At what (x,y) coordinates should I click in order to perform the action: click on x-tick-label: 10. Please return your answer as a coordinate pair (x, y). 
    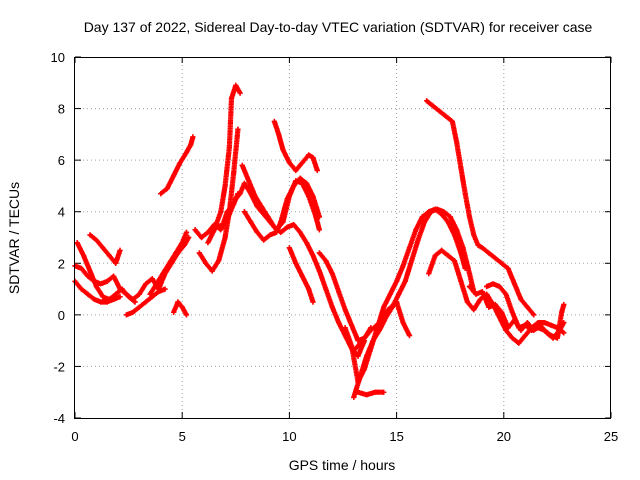
    Looking at the image, I should click on (289, 436).